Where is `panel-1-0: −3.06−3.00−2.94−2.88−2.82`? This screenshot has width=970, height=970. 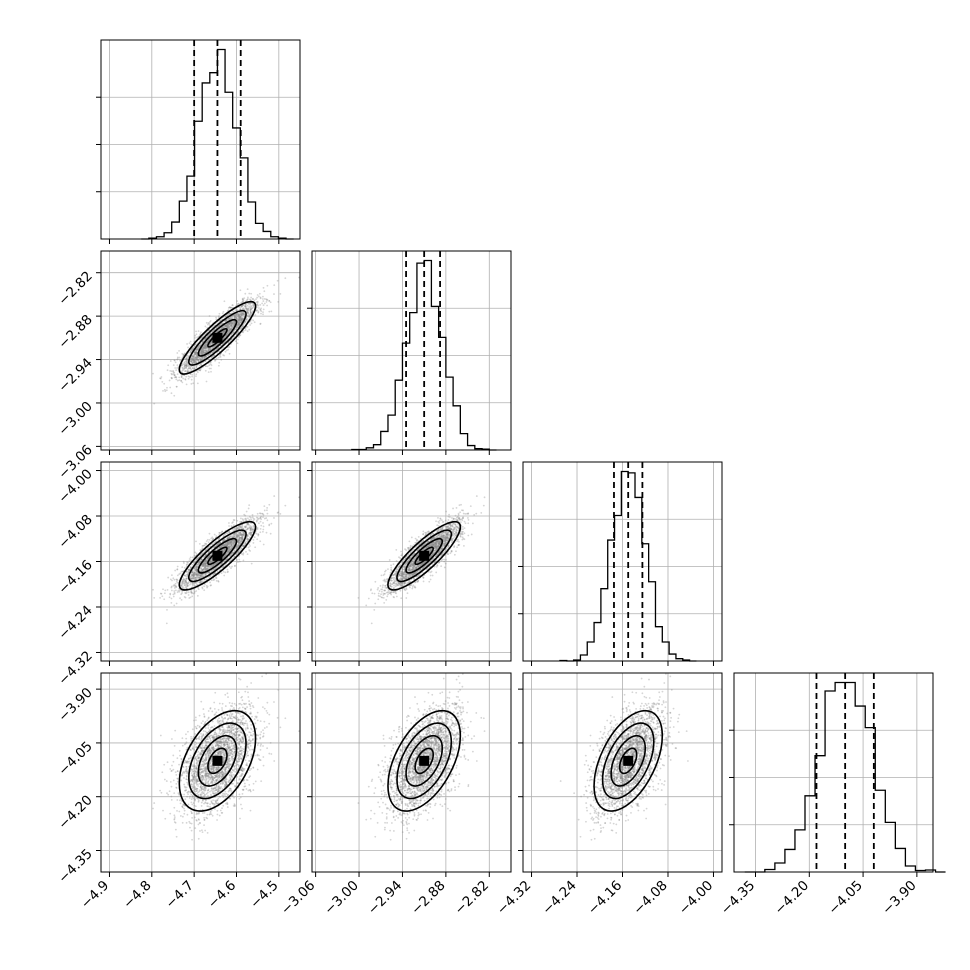 panel-1-0: −3.06−3.00−2.94−2.88−2.82 is located at coordinates (178, 366).